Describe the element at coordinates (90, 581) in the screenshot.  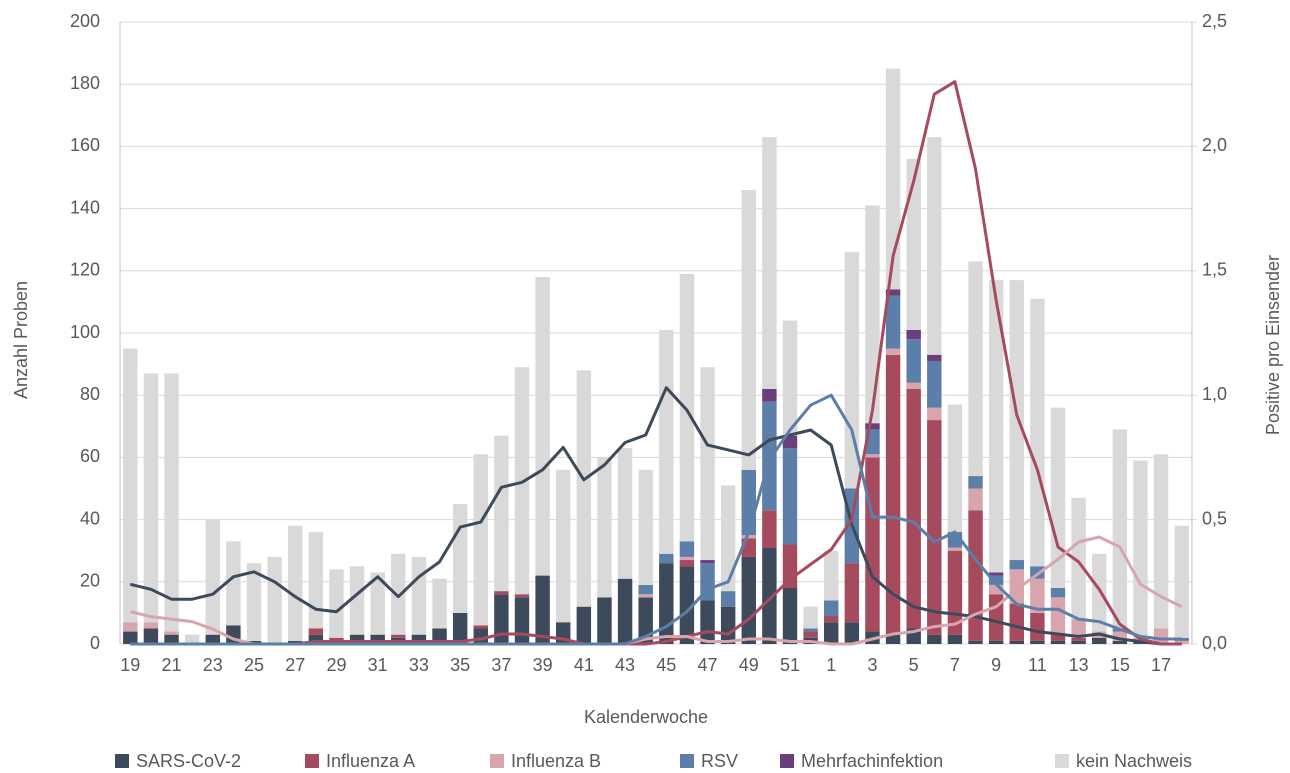
I see `y-tick-label: 20` at that location.